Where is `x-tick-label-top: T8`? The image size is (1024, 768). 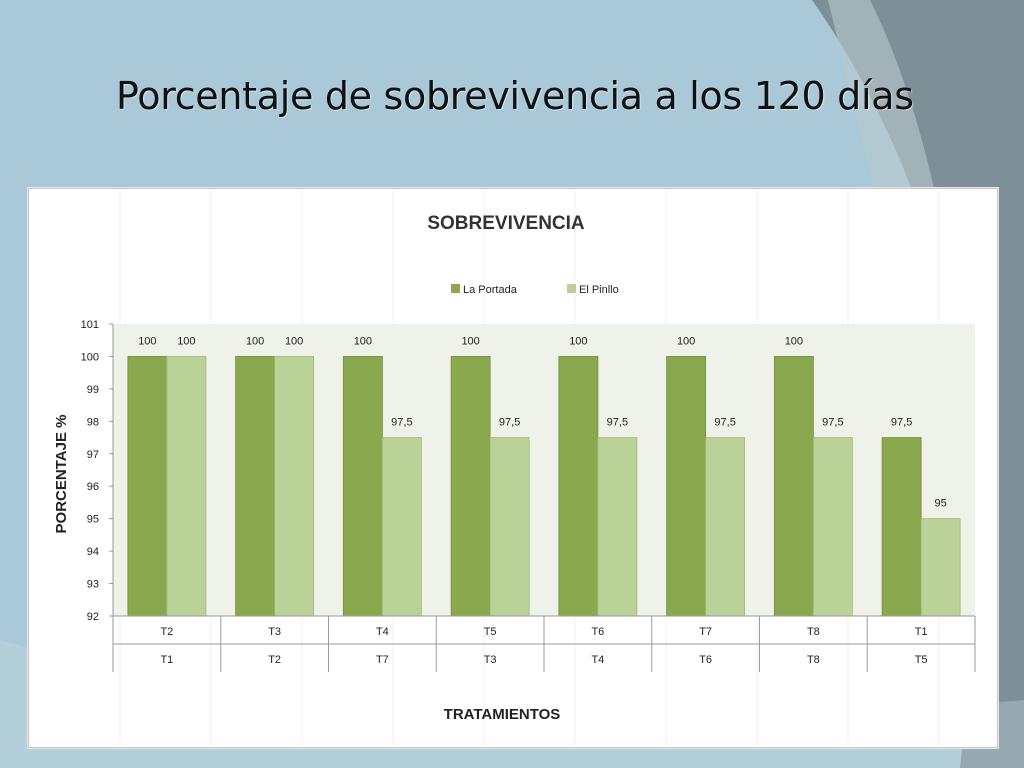 x-tick-label-top: T8 is located at coordinates (813, 632).